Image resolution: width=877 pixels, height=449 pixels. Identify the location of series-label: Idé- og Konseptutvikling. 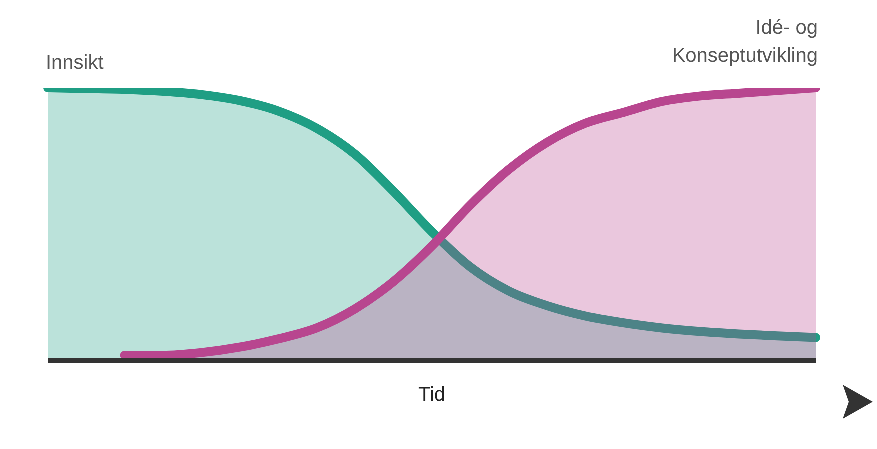
(744, 42).